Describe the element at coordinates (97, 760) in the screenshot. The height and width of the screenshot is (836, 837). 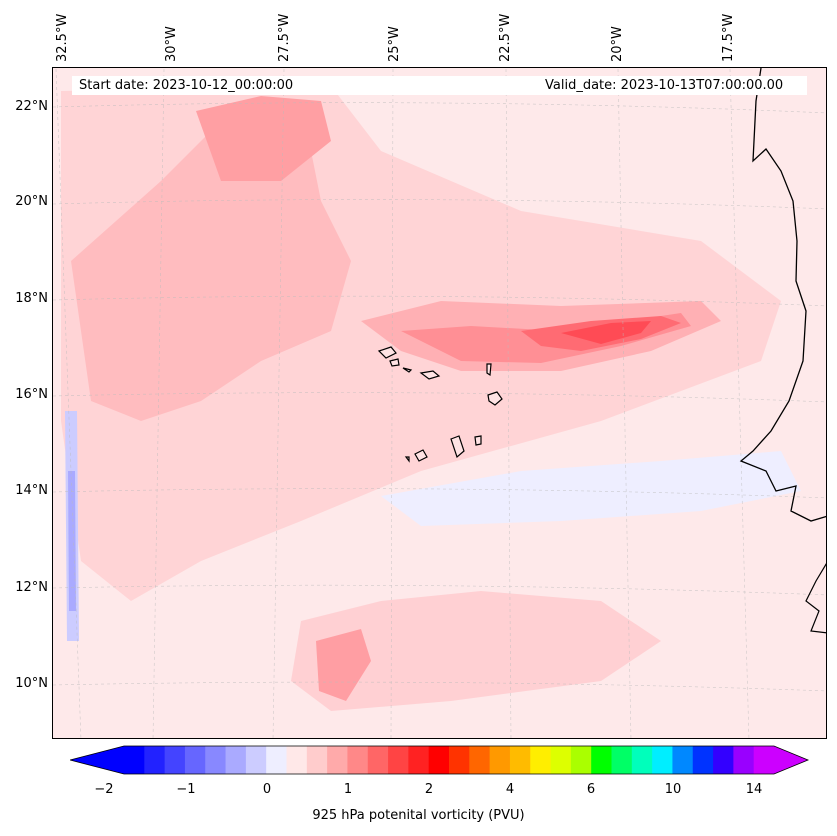
I see `colorbar-under-arrow` at that location.